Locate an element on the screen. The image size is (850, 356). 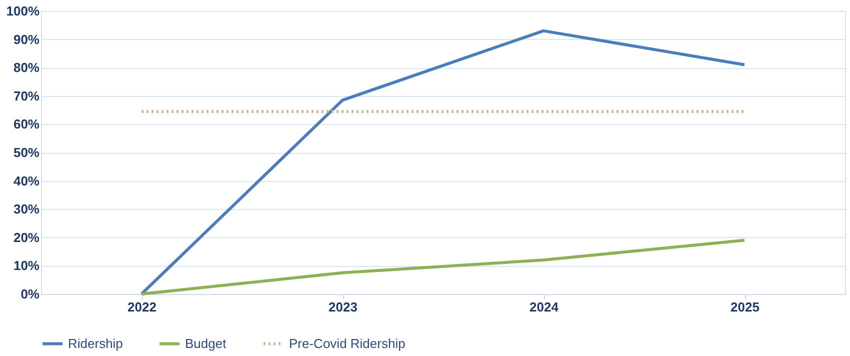
y-tick-label: 100% is located at coordinates (23, 11).